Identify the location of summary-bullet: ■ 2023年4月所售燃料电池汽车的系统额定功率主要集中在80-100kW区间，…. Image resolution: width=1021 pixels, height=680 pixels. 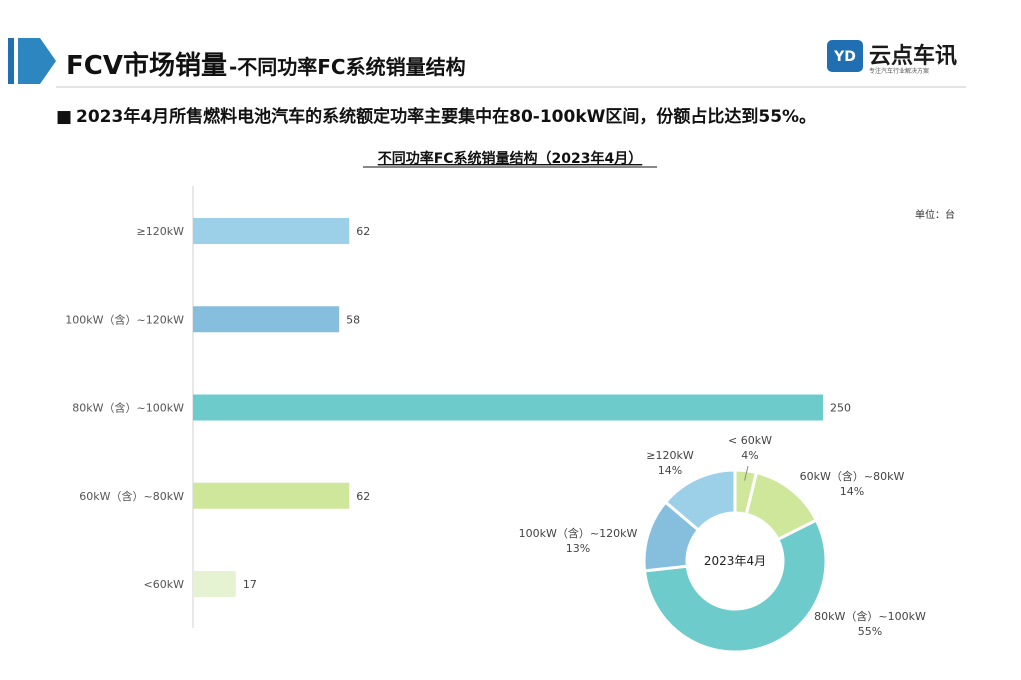
(436, 116).